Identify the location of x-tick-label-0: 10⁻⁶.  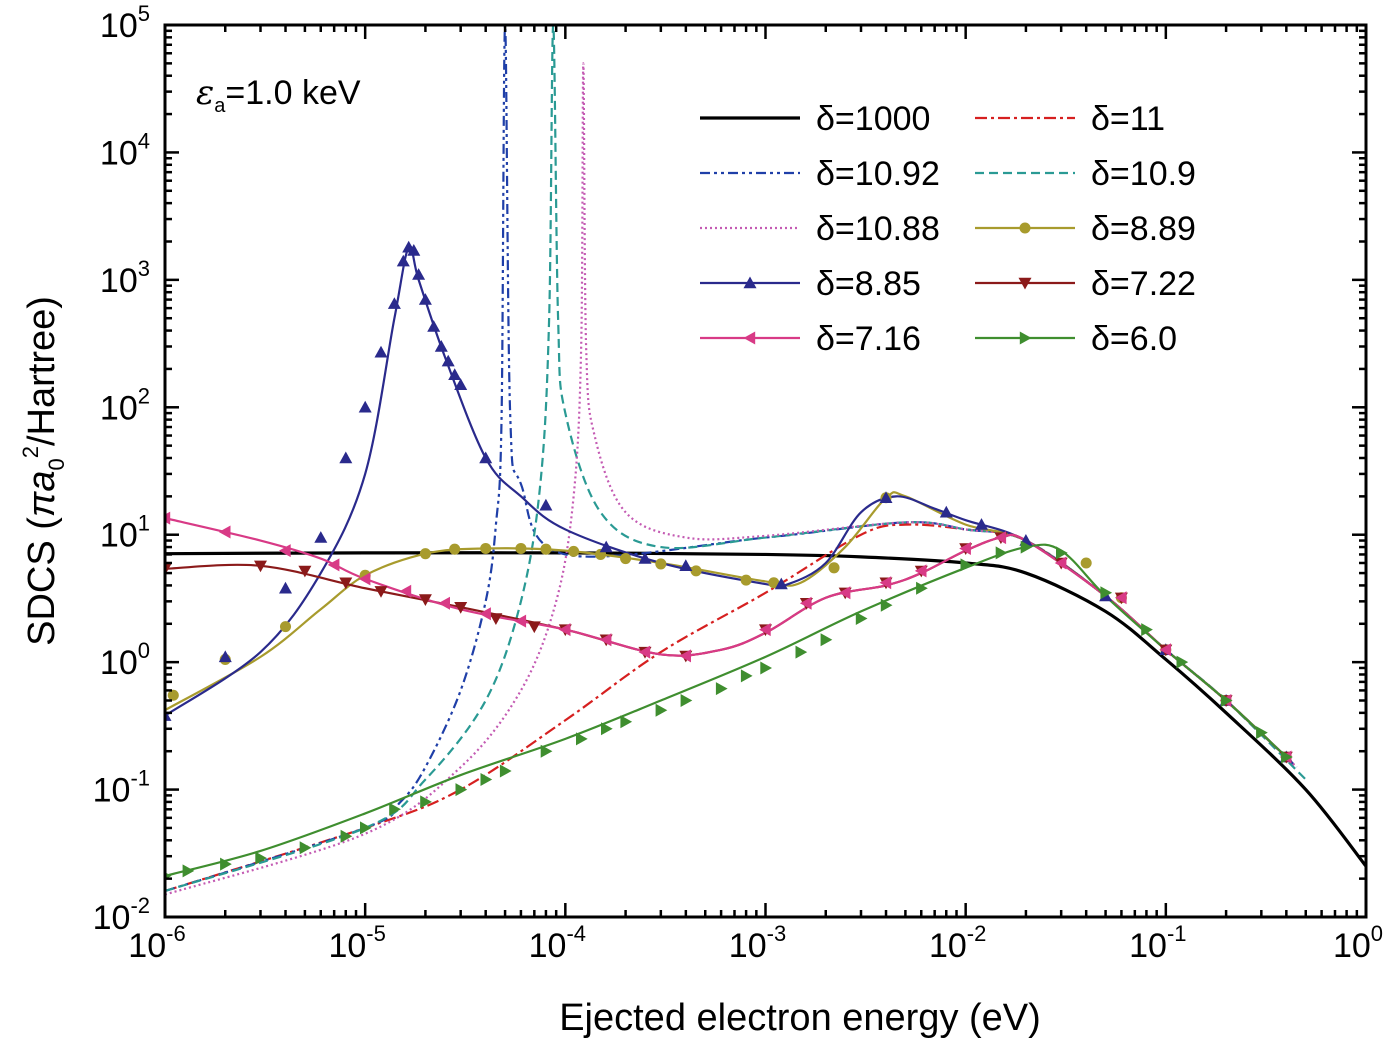
(156, 943).